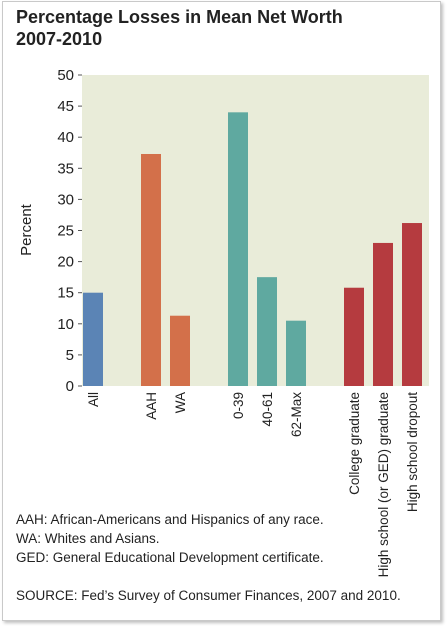 Image resolution: width=447 pixels, height=626 pixels. What do you see at coordinates (354, 336) in the screenshot?
I see `bar-college-graduate` at bounding box center [354, 336].